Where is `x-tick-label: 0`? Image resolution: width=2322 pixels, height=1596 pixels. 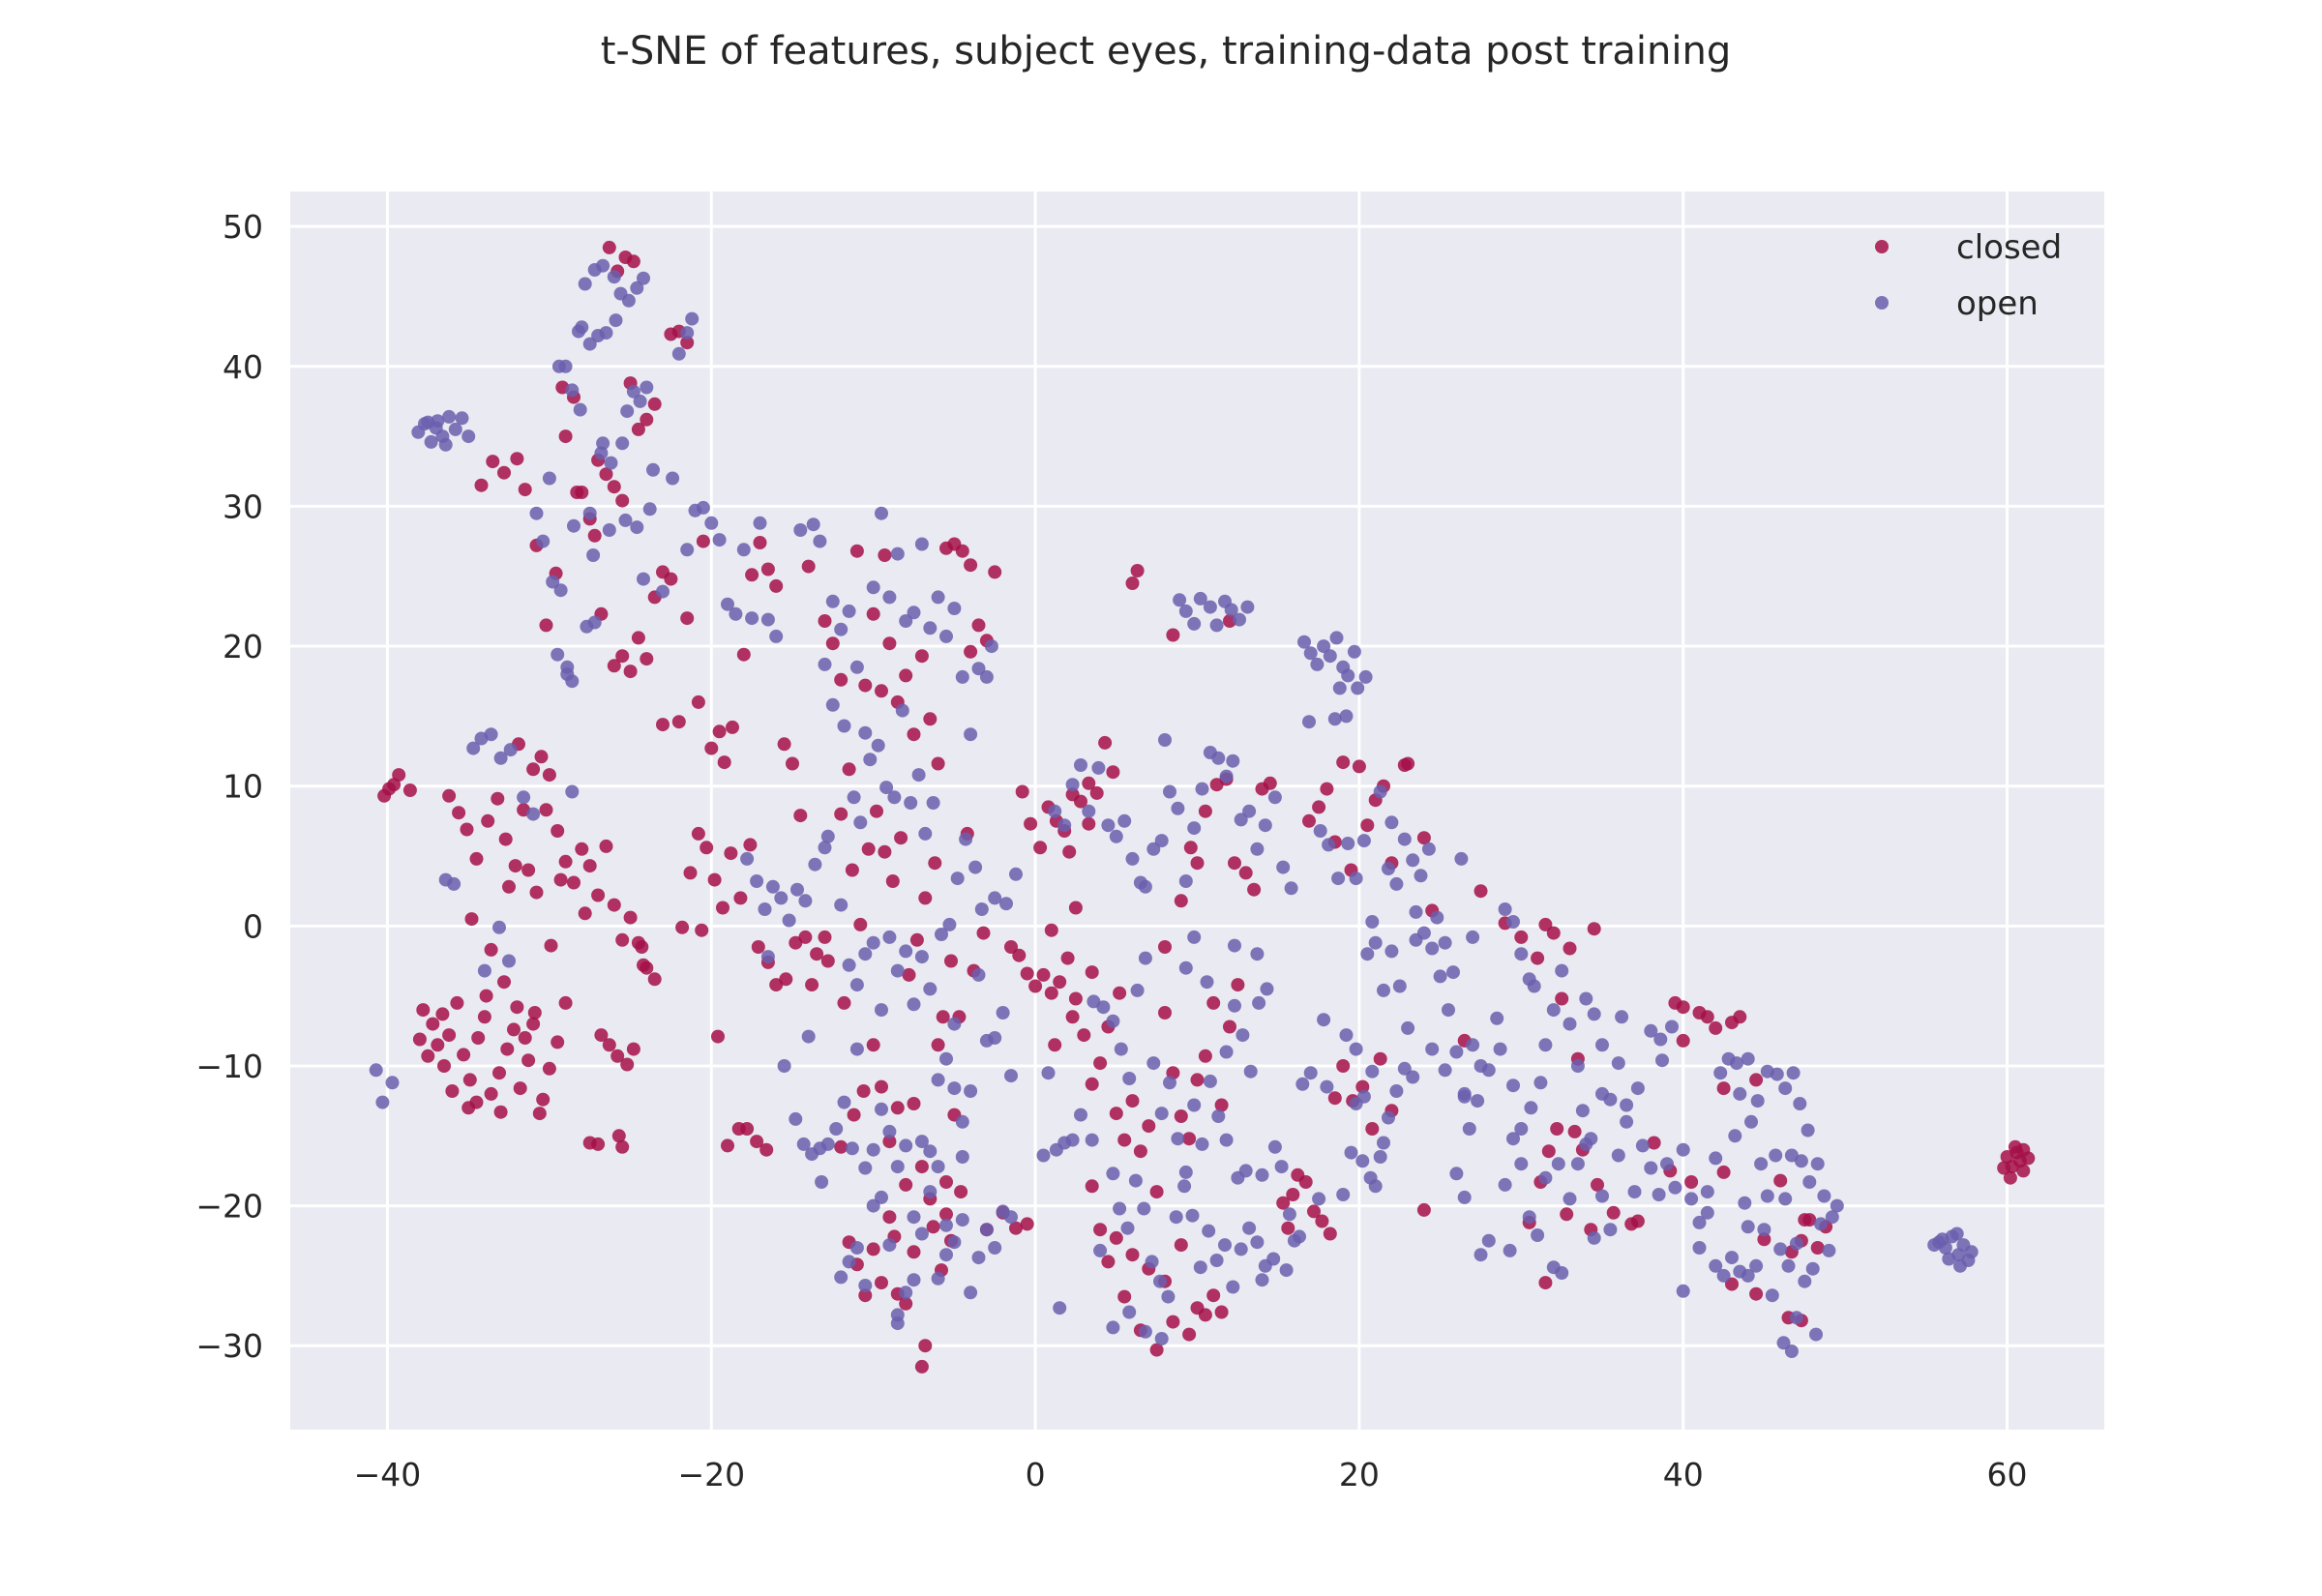
x-tick-label: 0 is located at coordinates (1036, 1474).